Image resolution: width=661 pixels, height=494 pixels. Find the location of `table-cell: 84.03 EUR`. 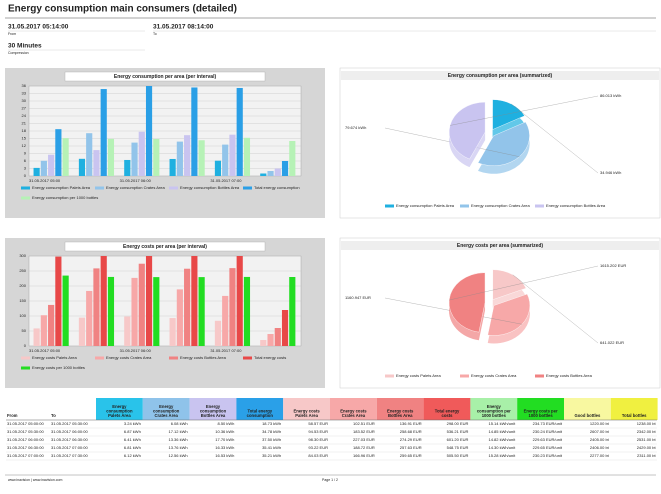

table-cell: 84.03 EUR is located at coordinates (318, 455).